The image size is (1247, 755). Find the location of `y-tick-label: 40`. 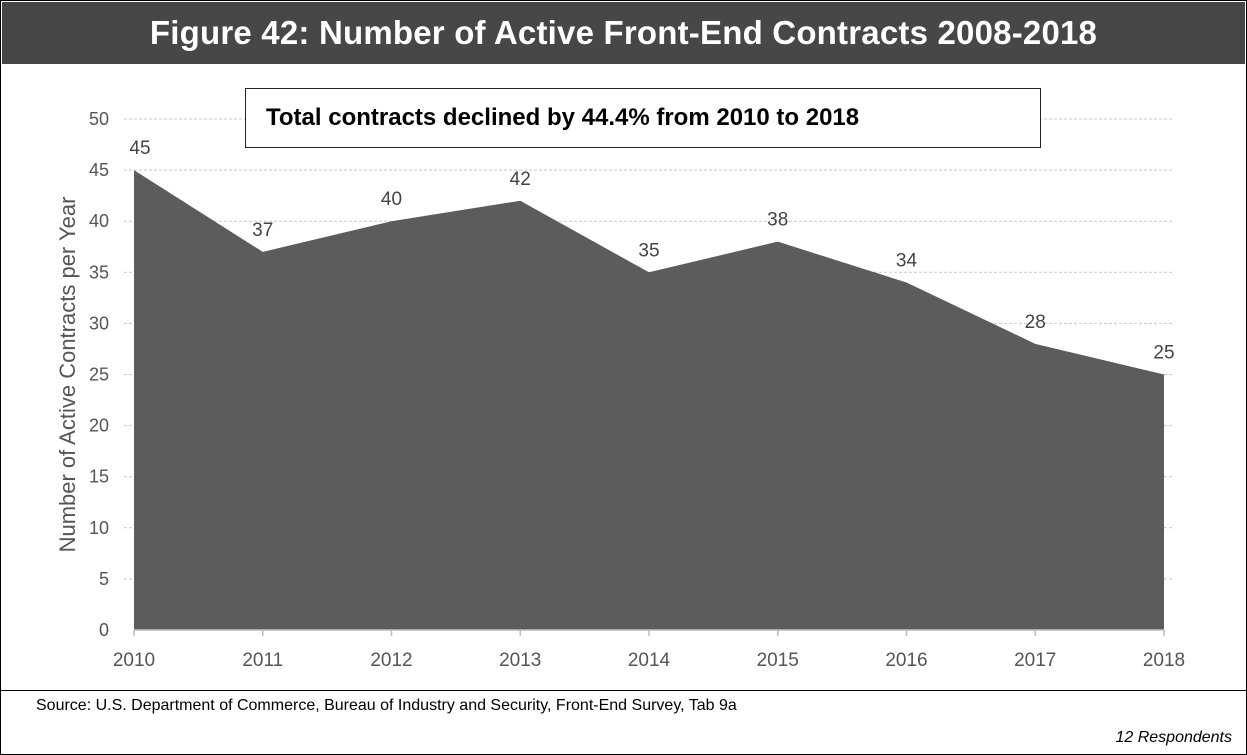

y-tick-label: 40 is located at coordinates (99, 221).